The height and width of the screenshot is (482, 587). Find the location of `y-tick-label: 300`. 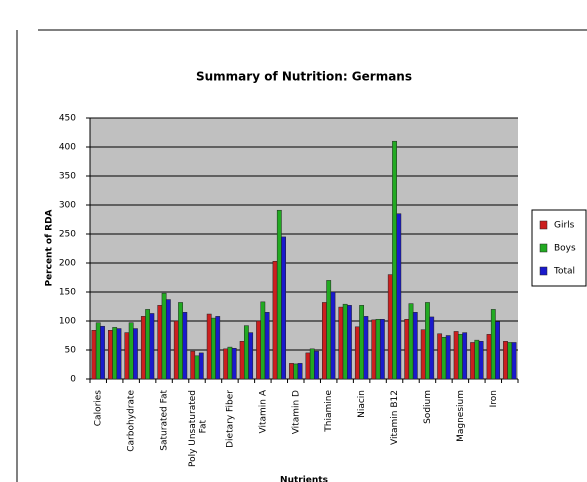

y-tick-label: 300 is located at coordinates (67, 206).